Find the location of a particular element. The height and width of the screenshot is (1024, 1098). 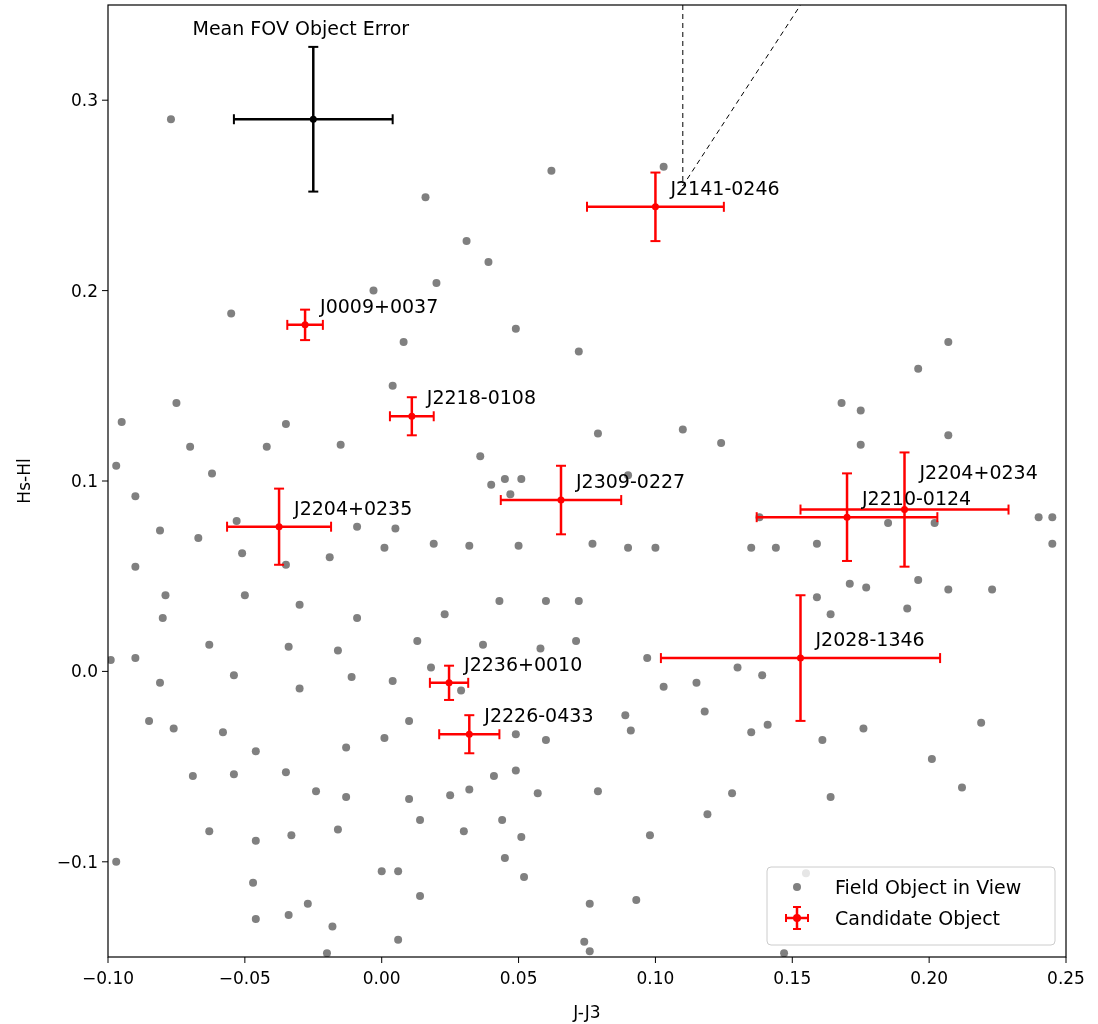

x-tick-label: 0.20 is located at coordinates (929, 978).